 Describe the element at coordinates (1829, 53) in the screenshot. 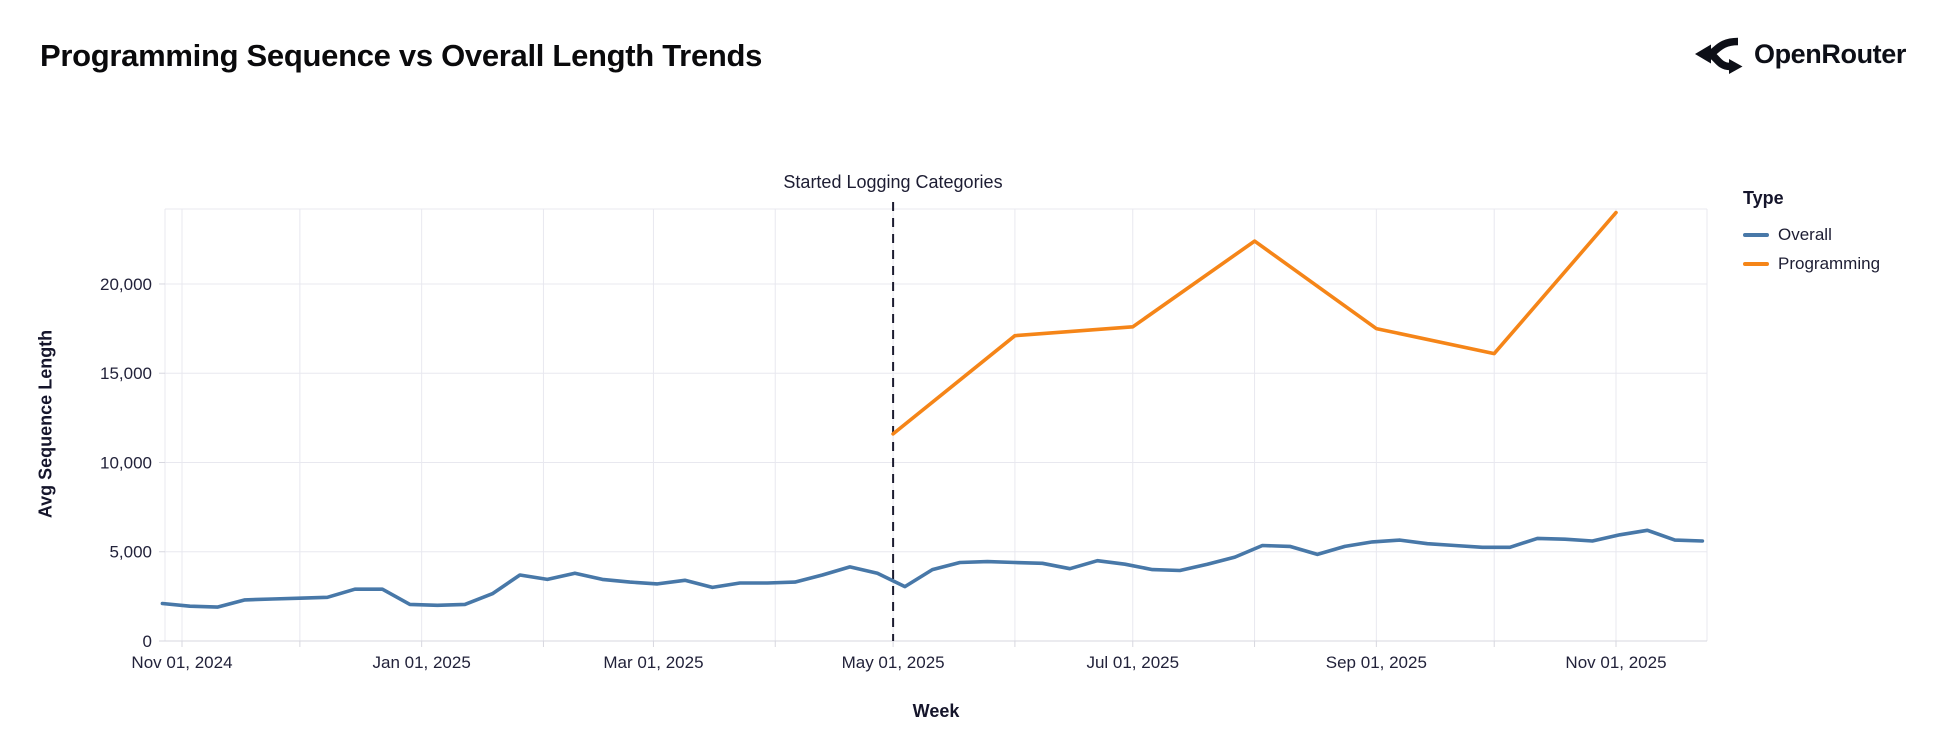

I see `openrouter-brand-label: OpenRouter` at that location.